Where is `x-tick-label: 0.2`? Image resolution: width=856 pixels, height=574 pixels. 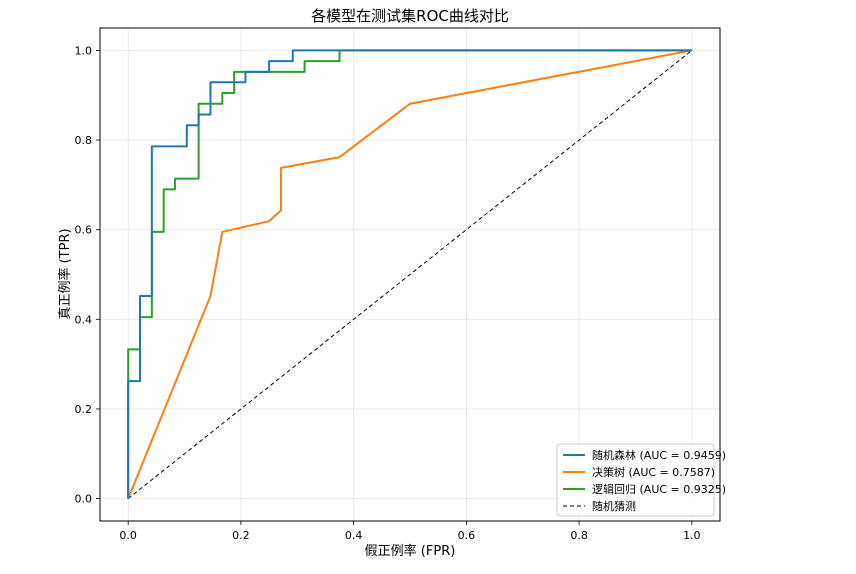 x-tick-label: 0.2 is located at coordinates (241, 535).